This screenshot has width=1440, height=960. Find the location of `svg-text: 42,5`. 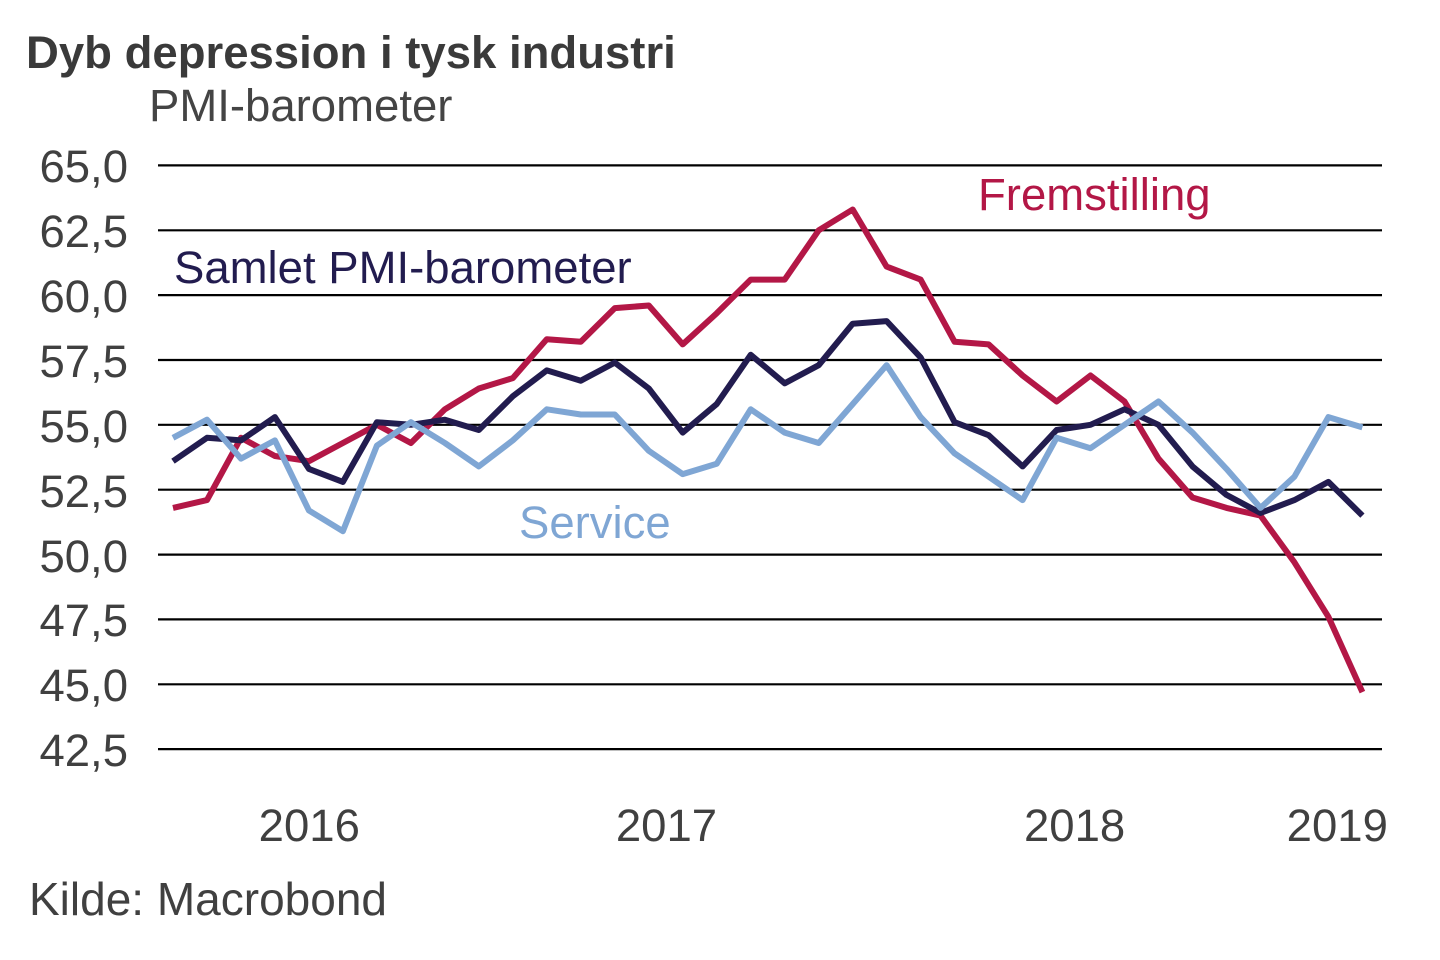

svg-text: 42,5 is located at coordinates (83, 750).